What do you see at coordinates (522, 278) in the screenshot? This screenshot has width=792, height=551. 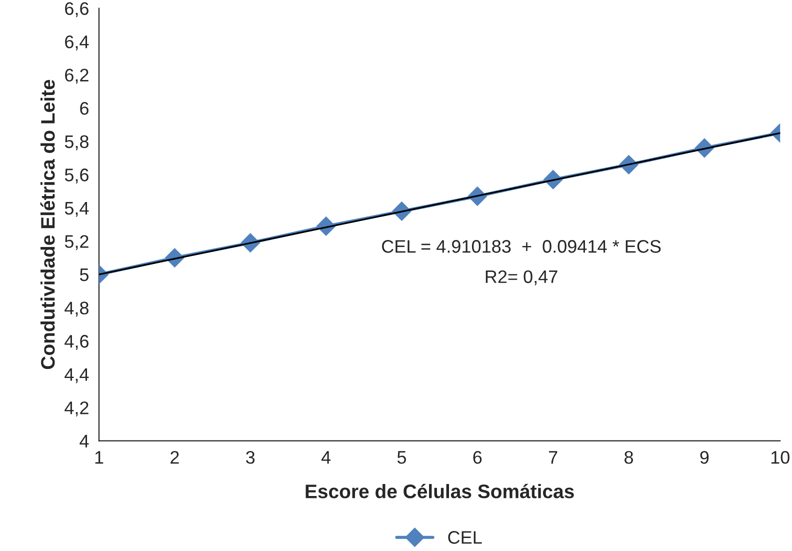 I see `annotation: R2= 0,47` at bounding box center [522, 278].